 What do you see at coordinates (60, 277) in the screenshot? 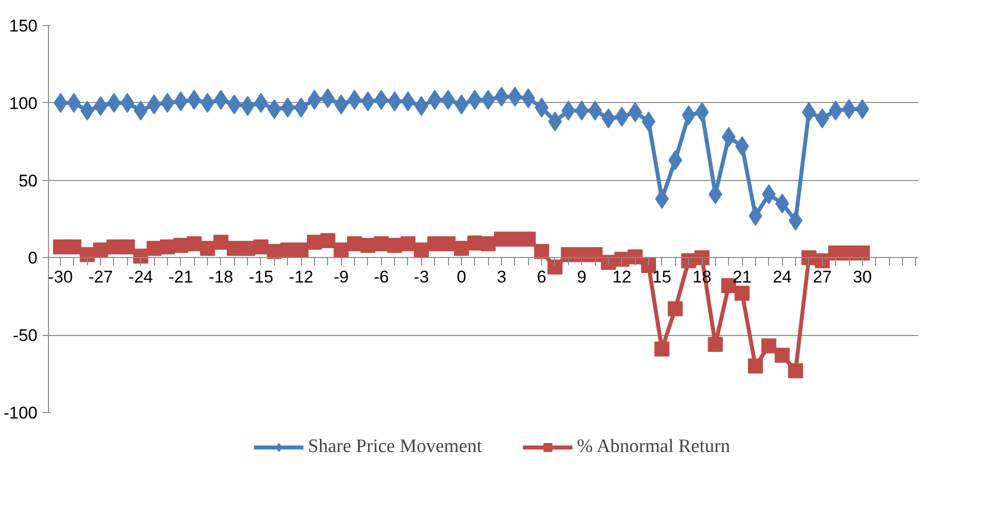
I see `x-tick-label: -30` at bounding box center [60, 277].